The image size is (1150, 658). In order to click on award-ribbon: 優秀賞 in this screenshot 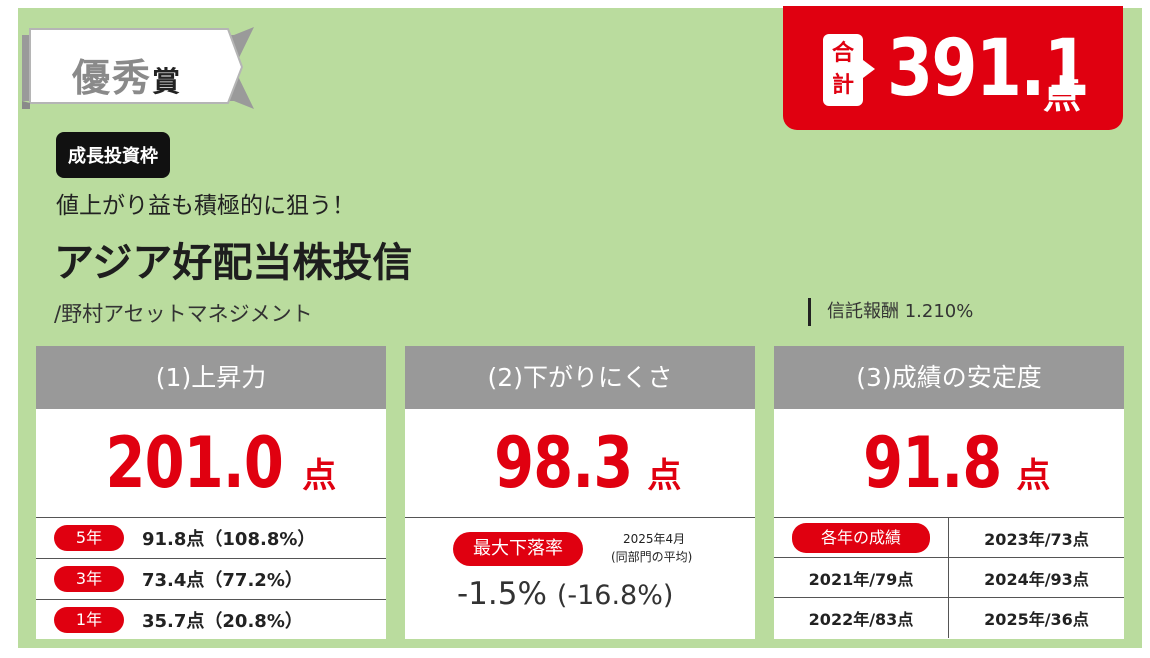, I will do `click(138, 68)`.